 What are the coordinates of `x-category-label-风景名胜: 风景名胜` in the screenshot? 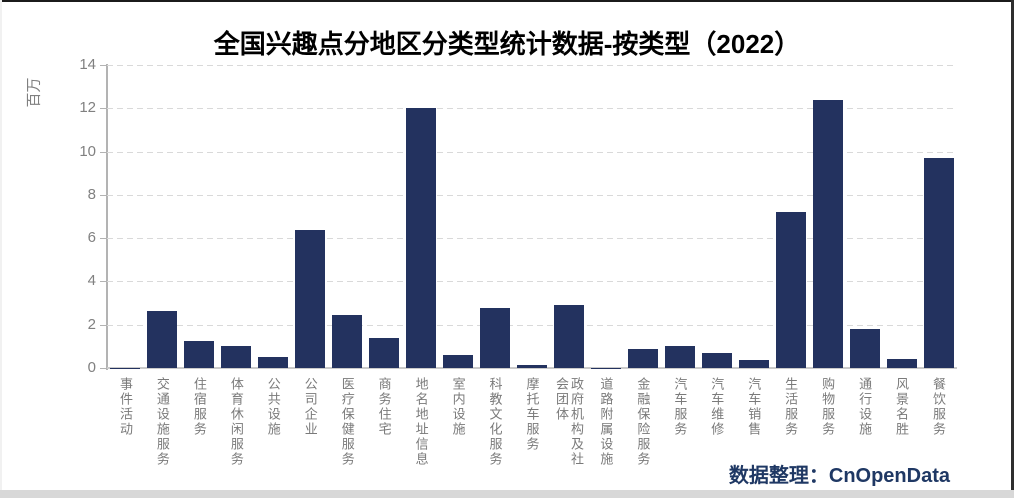 It's located at (901, 424).